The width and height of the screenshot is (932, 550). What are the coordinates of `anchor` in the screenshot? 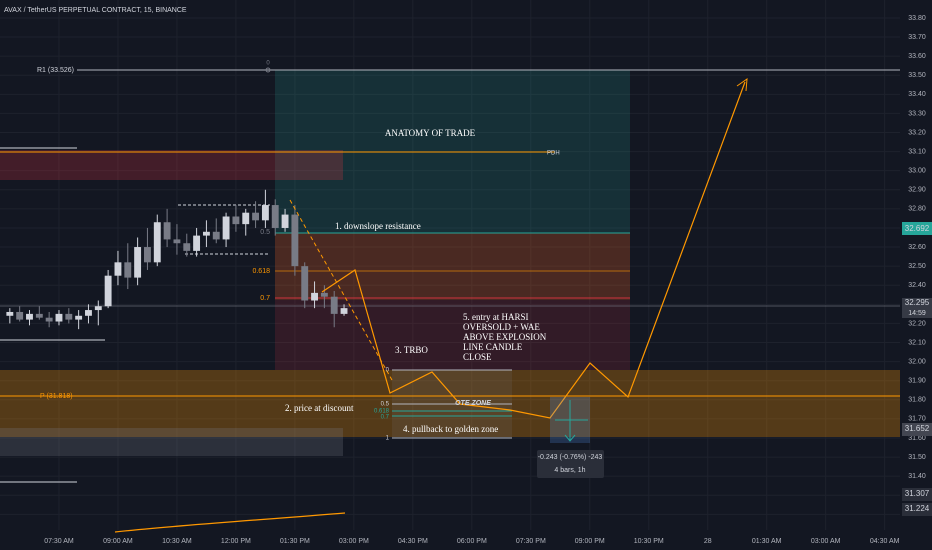 It's located at (268, 70).